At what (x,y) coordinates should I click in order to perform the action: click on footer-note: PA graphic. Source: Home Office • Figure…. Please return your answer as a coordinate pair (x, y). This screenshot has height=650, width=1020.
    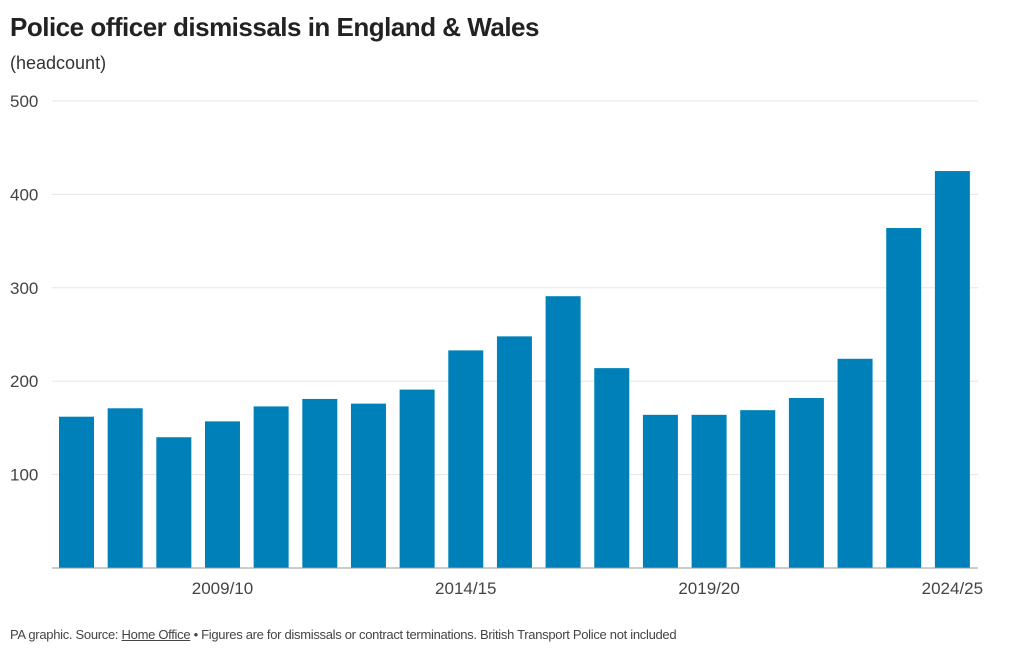
    Looking at the image, I should click on (343, 634).